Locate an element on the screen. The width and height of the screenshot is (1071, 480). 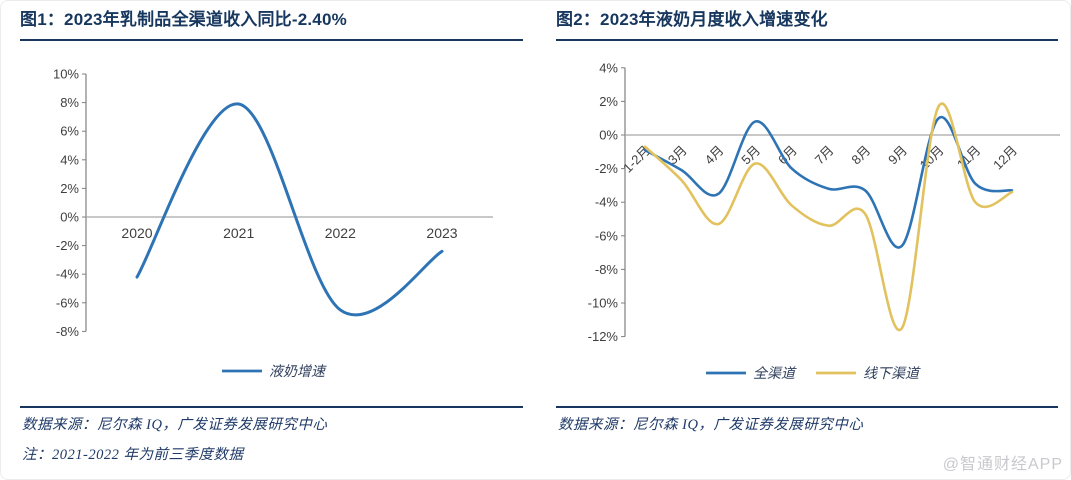
figure2-title: 图2：2023年液奶月度收入增速变化 is located at coordinates (807, 25).